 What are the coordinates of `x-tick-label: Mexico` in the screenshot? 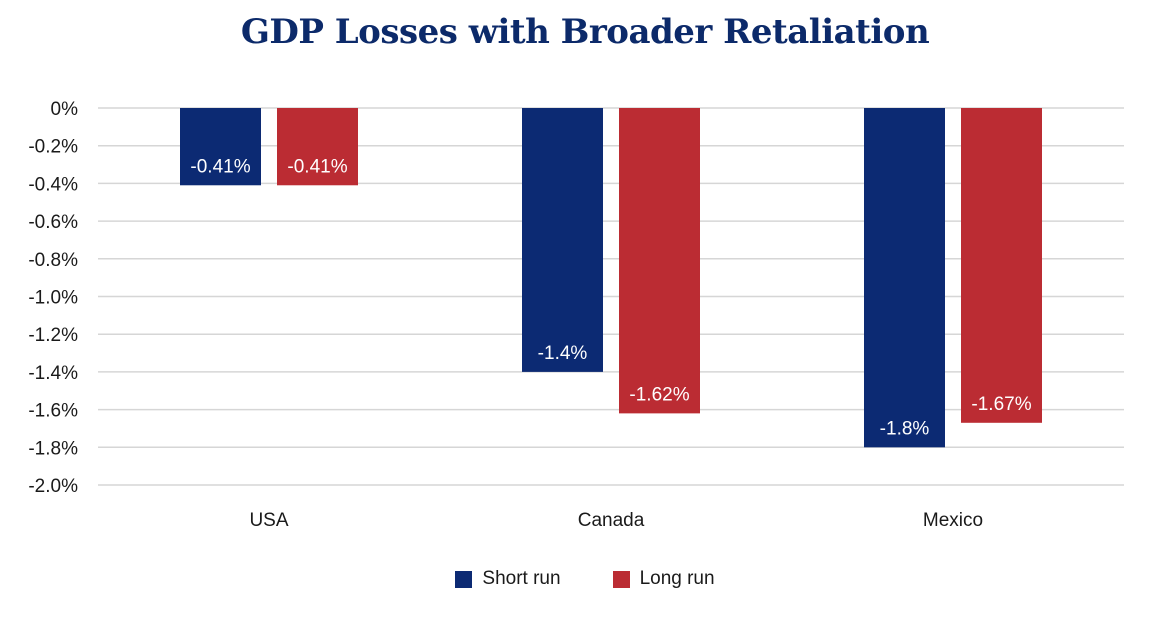 It's located at (953, 520).